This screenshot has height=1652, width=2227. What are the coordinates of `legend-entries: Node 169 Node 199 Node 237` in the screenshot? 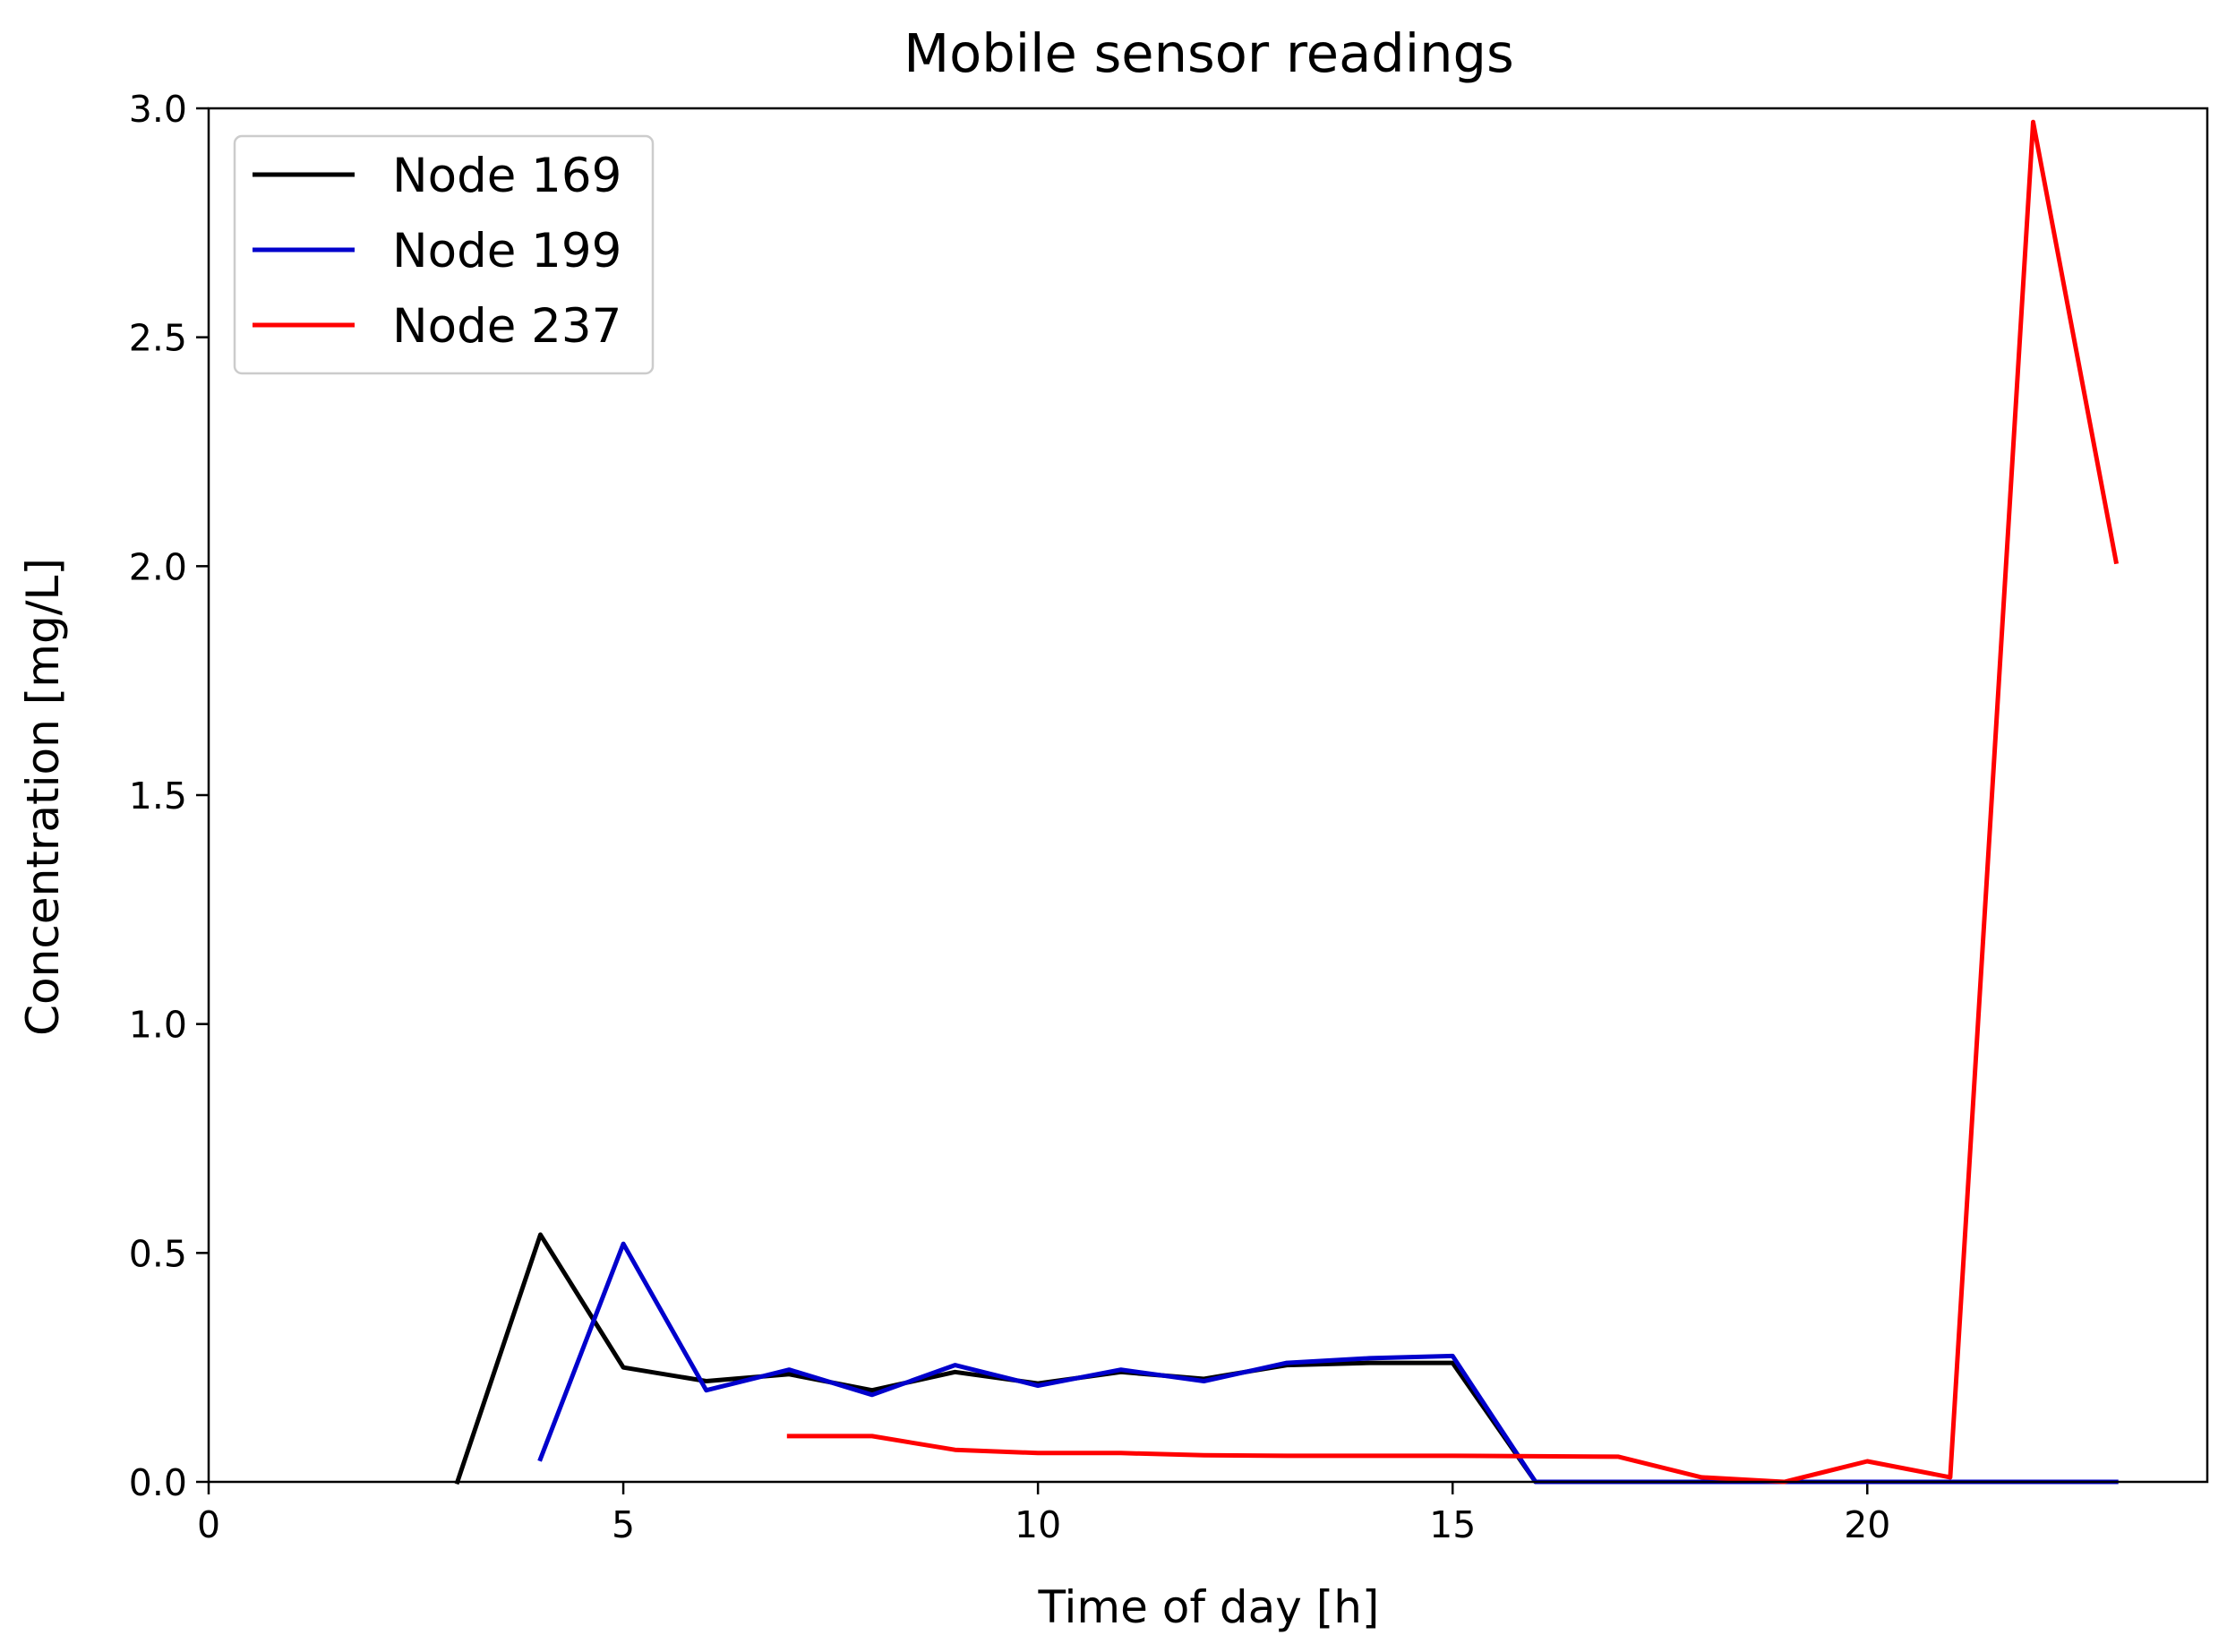 It's located at (437, 251).